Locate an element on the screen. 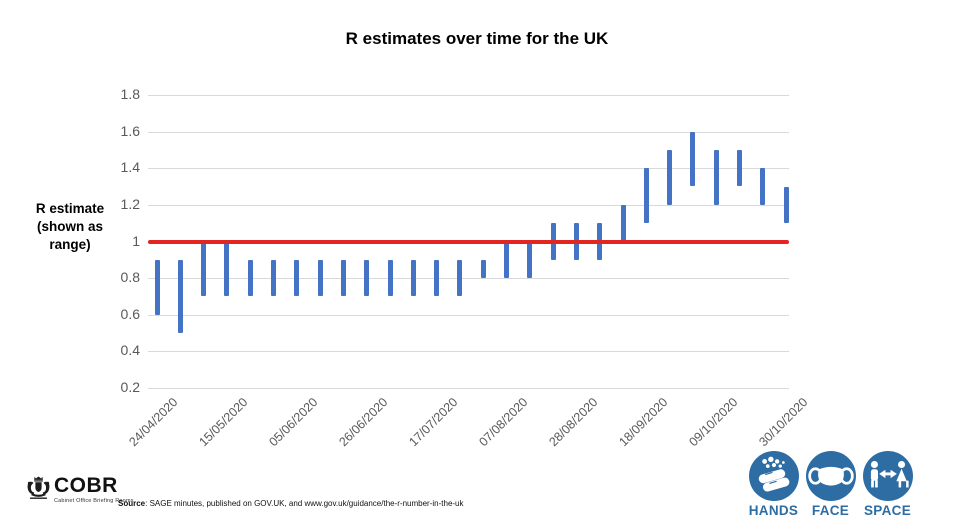  x-axis-tick-label: 17/07/2020 is located at coordinates (433, 422).